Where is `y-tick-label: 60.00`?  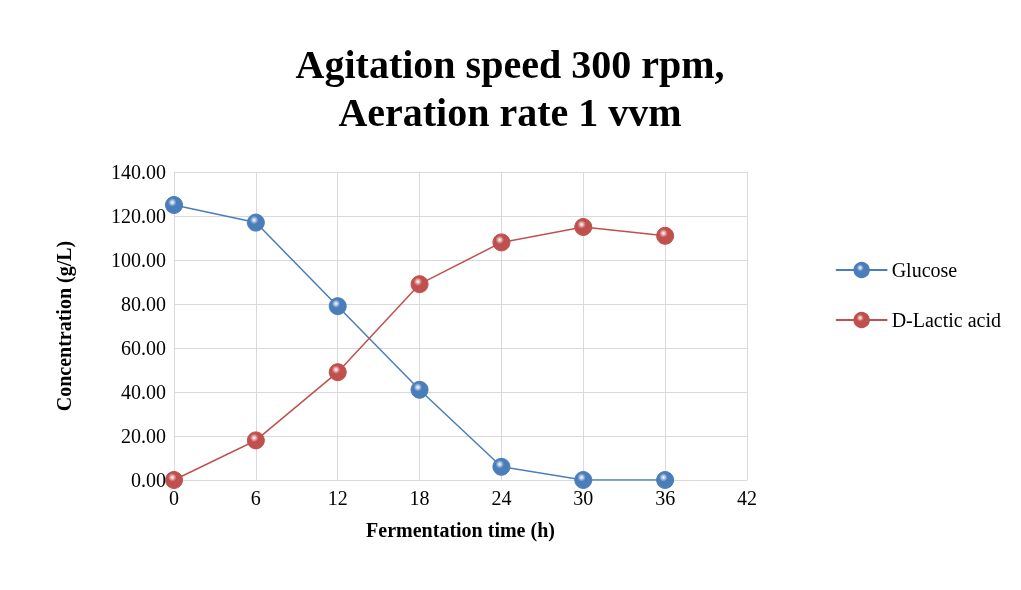 y-tick-label: 60.00 is located at coordinates (143, 348).